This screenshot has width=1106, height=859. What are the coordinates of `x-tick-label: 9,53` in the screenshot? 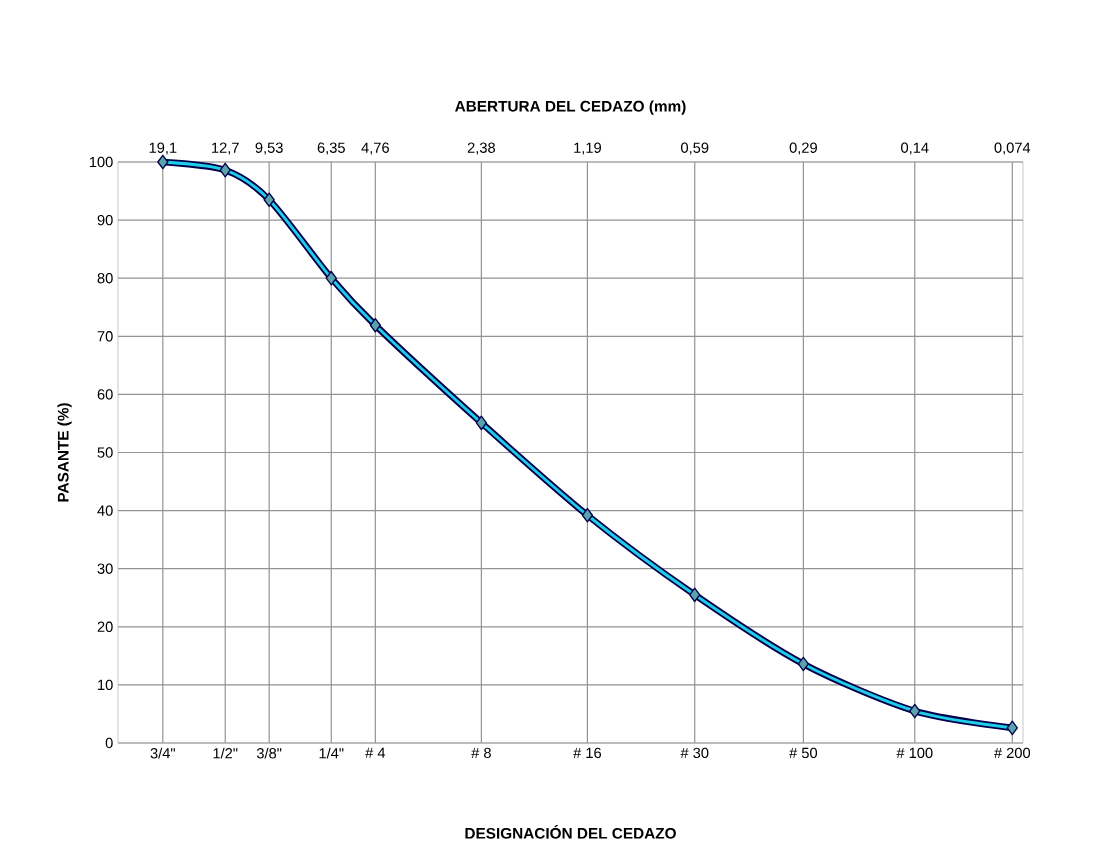 It's located at (269, 148).